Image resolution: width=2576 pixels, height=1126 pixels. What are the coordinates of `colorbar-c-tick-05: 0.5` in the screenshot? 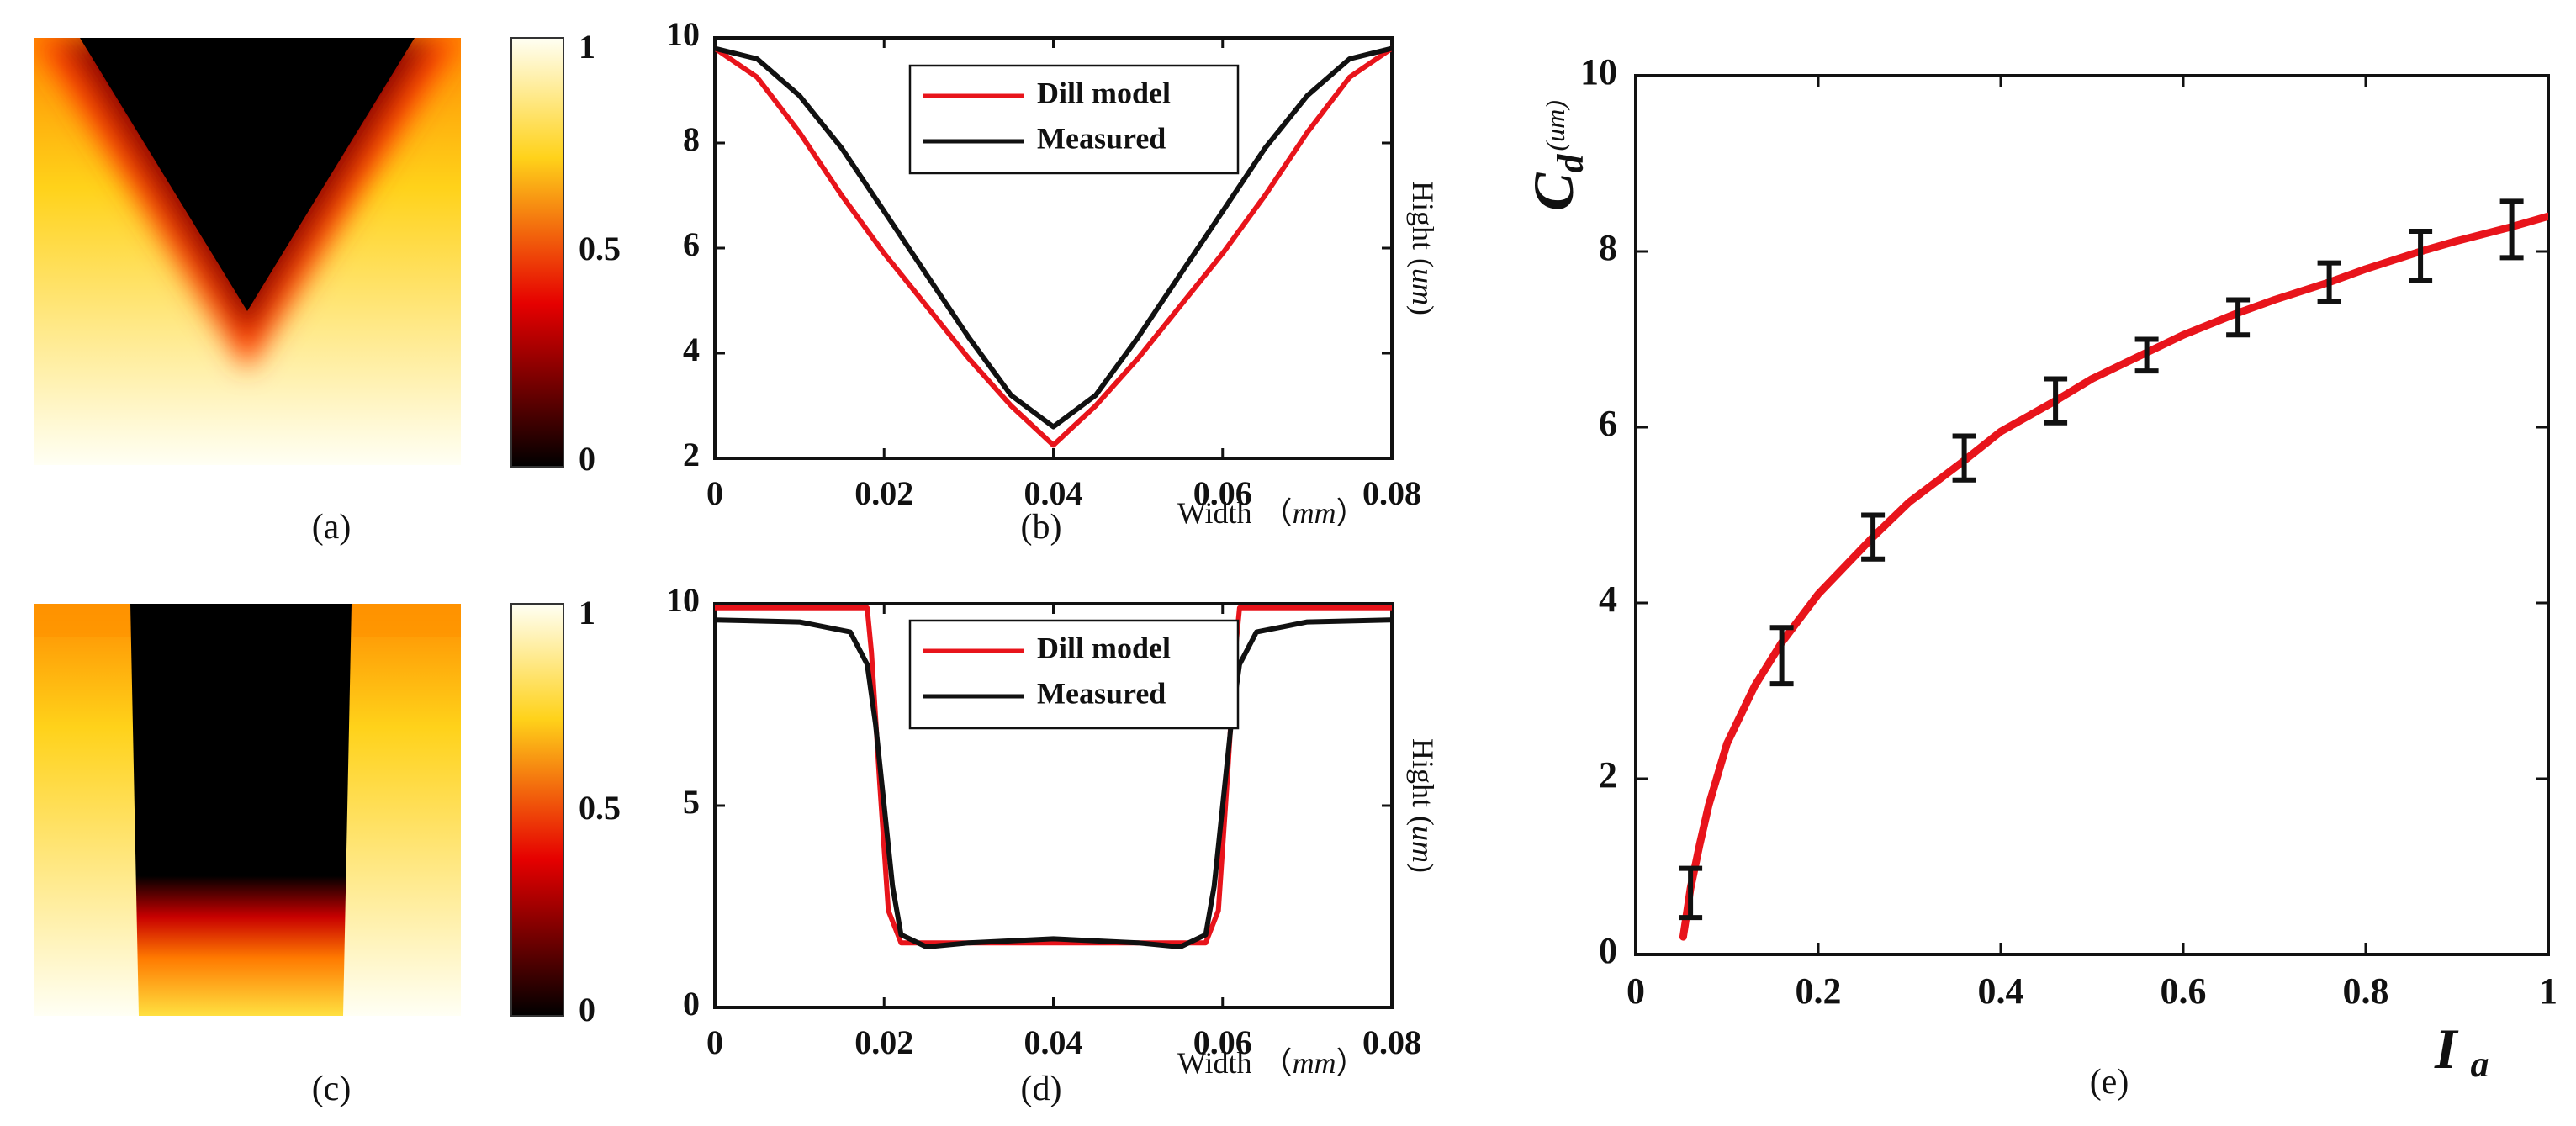 It's located at (600, 808).